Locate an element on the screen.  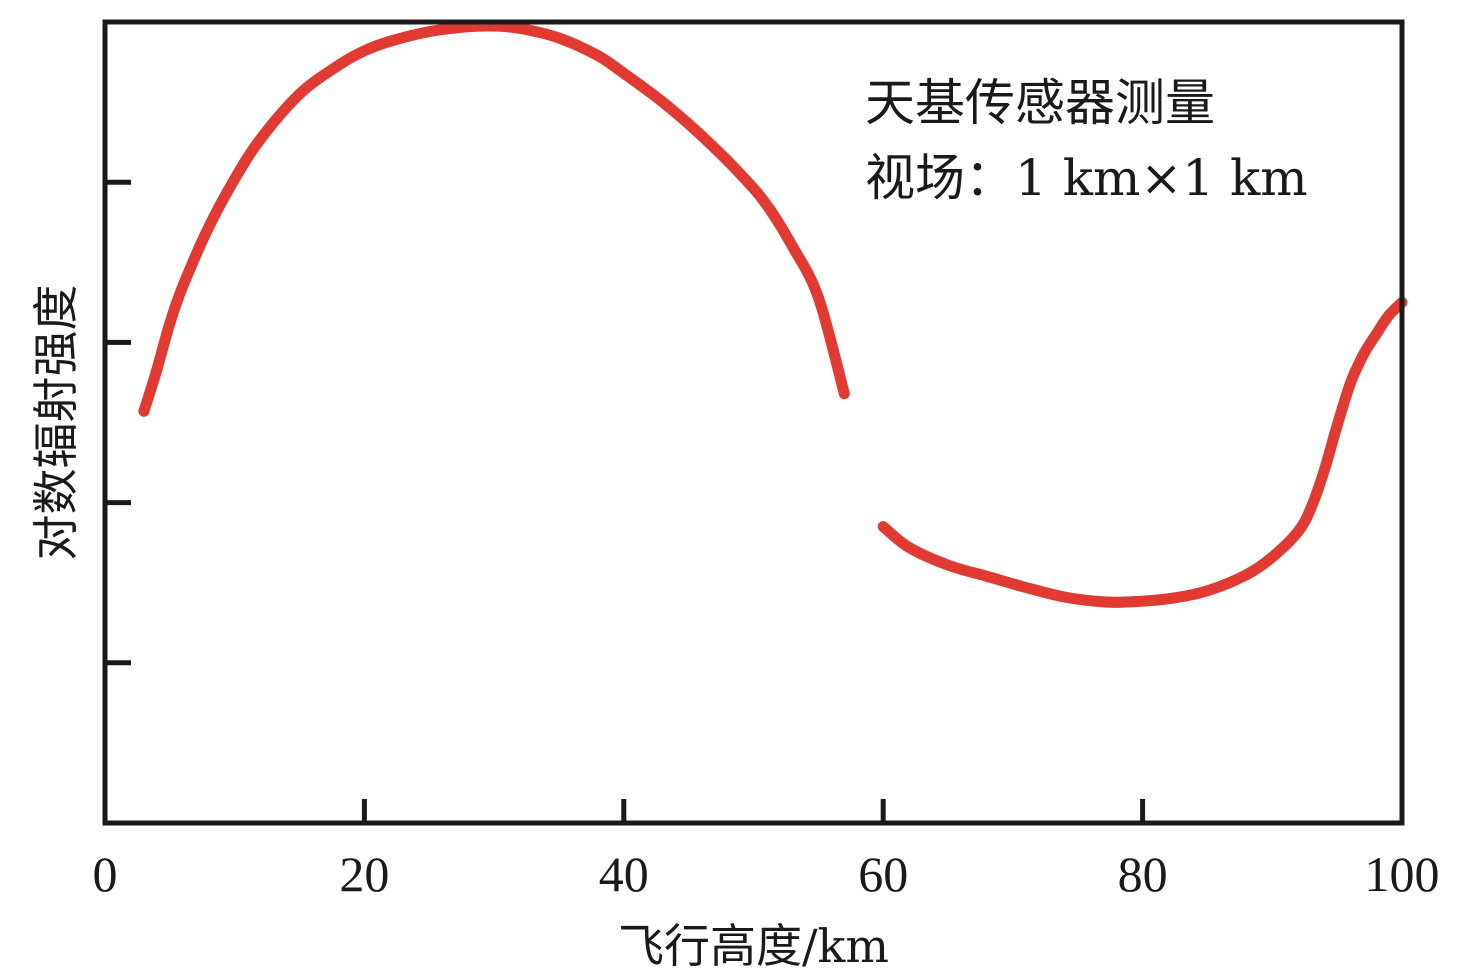
x-tick-label: 60 is located at coordinates (883, 874).